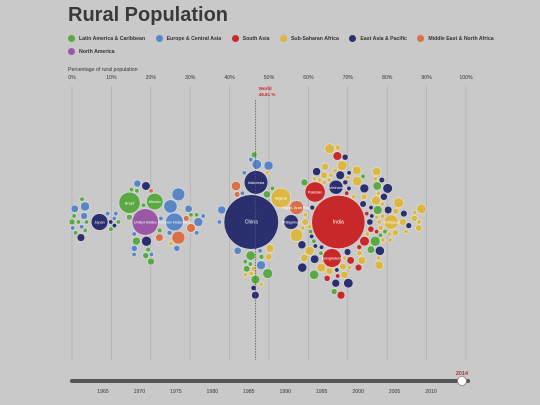 This screenshot has width=540, height=405. What do you see at coordinates (145, 222) in the screenshot?
I see `country-bubble-united-states` at bounding box center [145, 222].